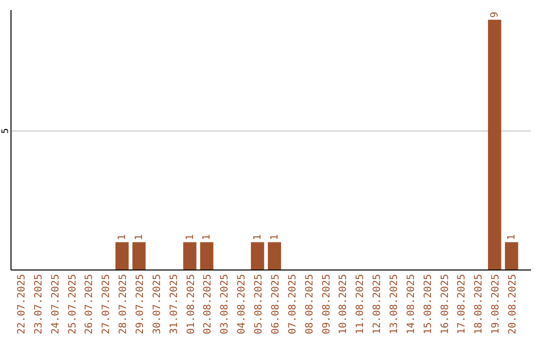 This screenshot has width=540, height=340. I want to click on x-tick-label: 03.08.2025, so click(225, 304).